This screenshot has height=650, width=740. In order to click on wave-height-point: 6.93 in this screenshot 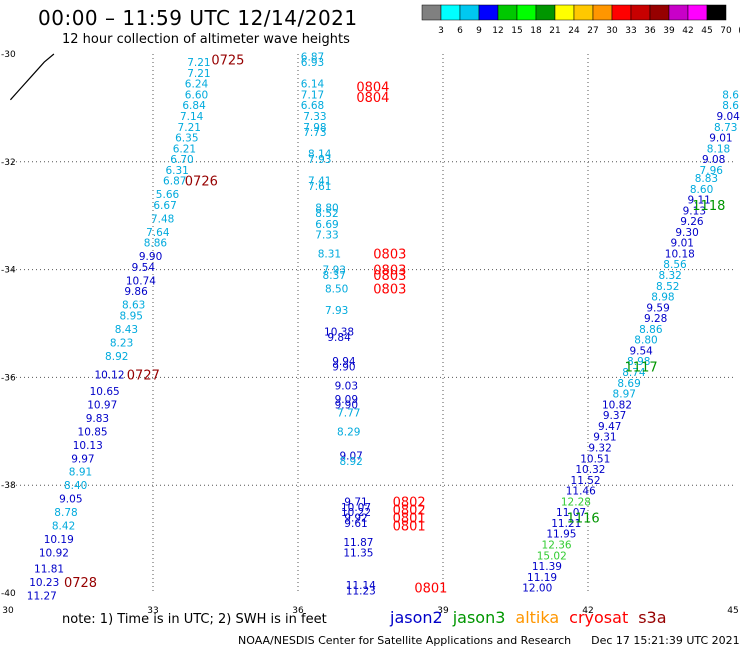, I will do `click(312, 63)`.